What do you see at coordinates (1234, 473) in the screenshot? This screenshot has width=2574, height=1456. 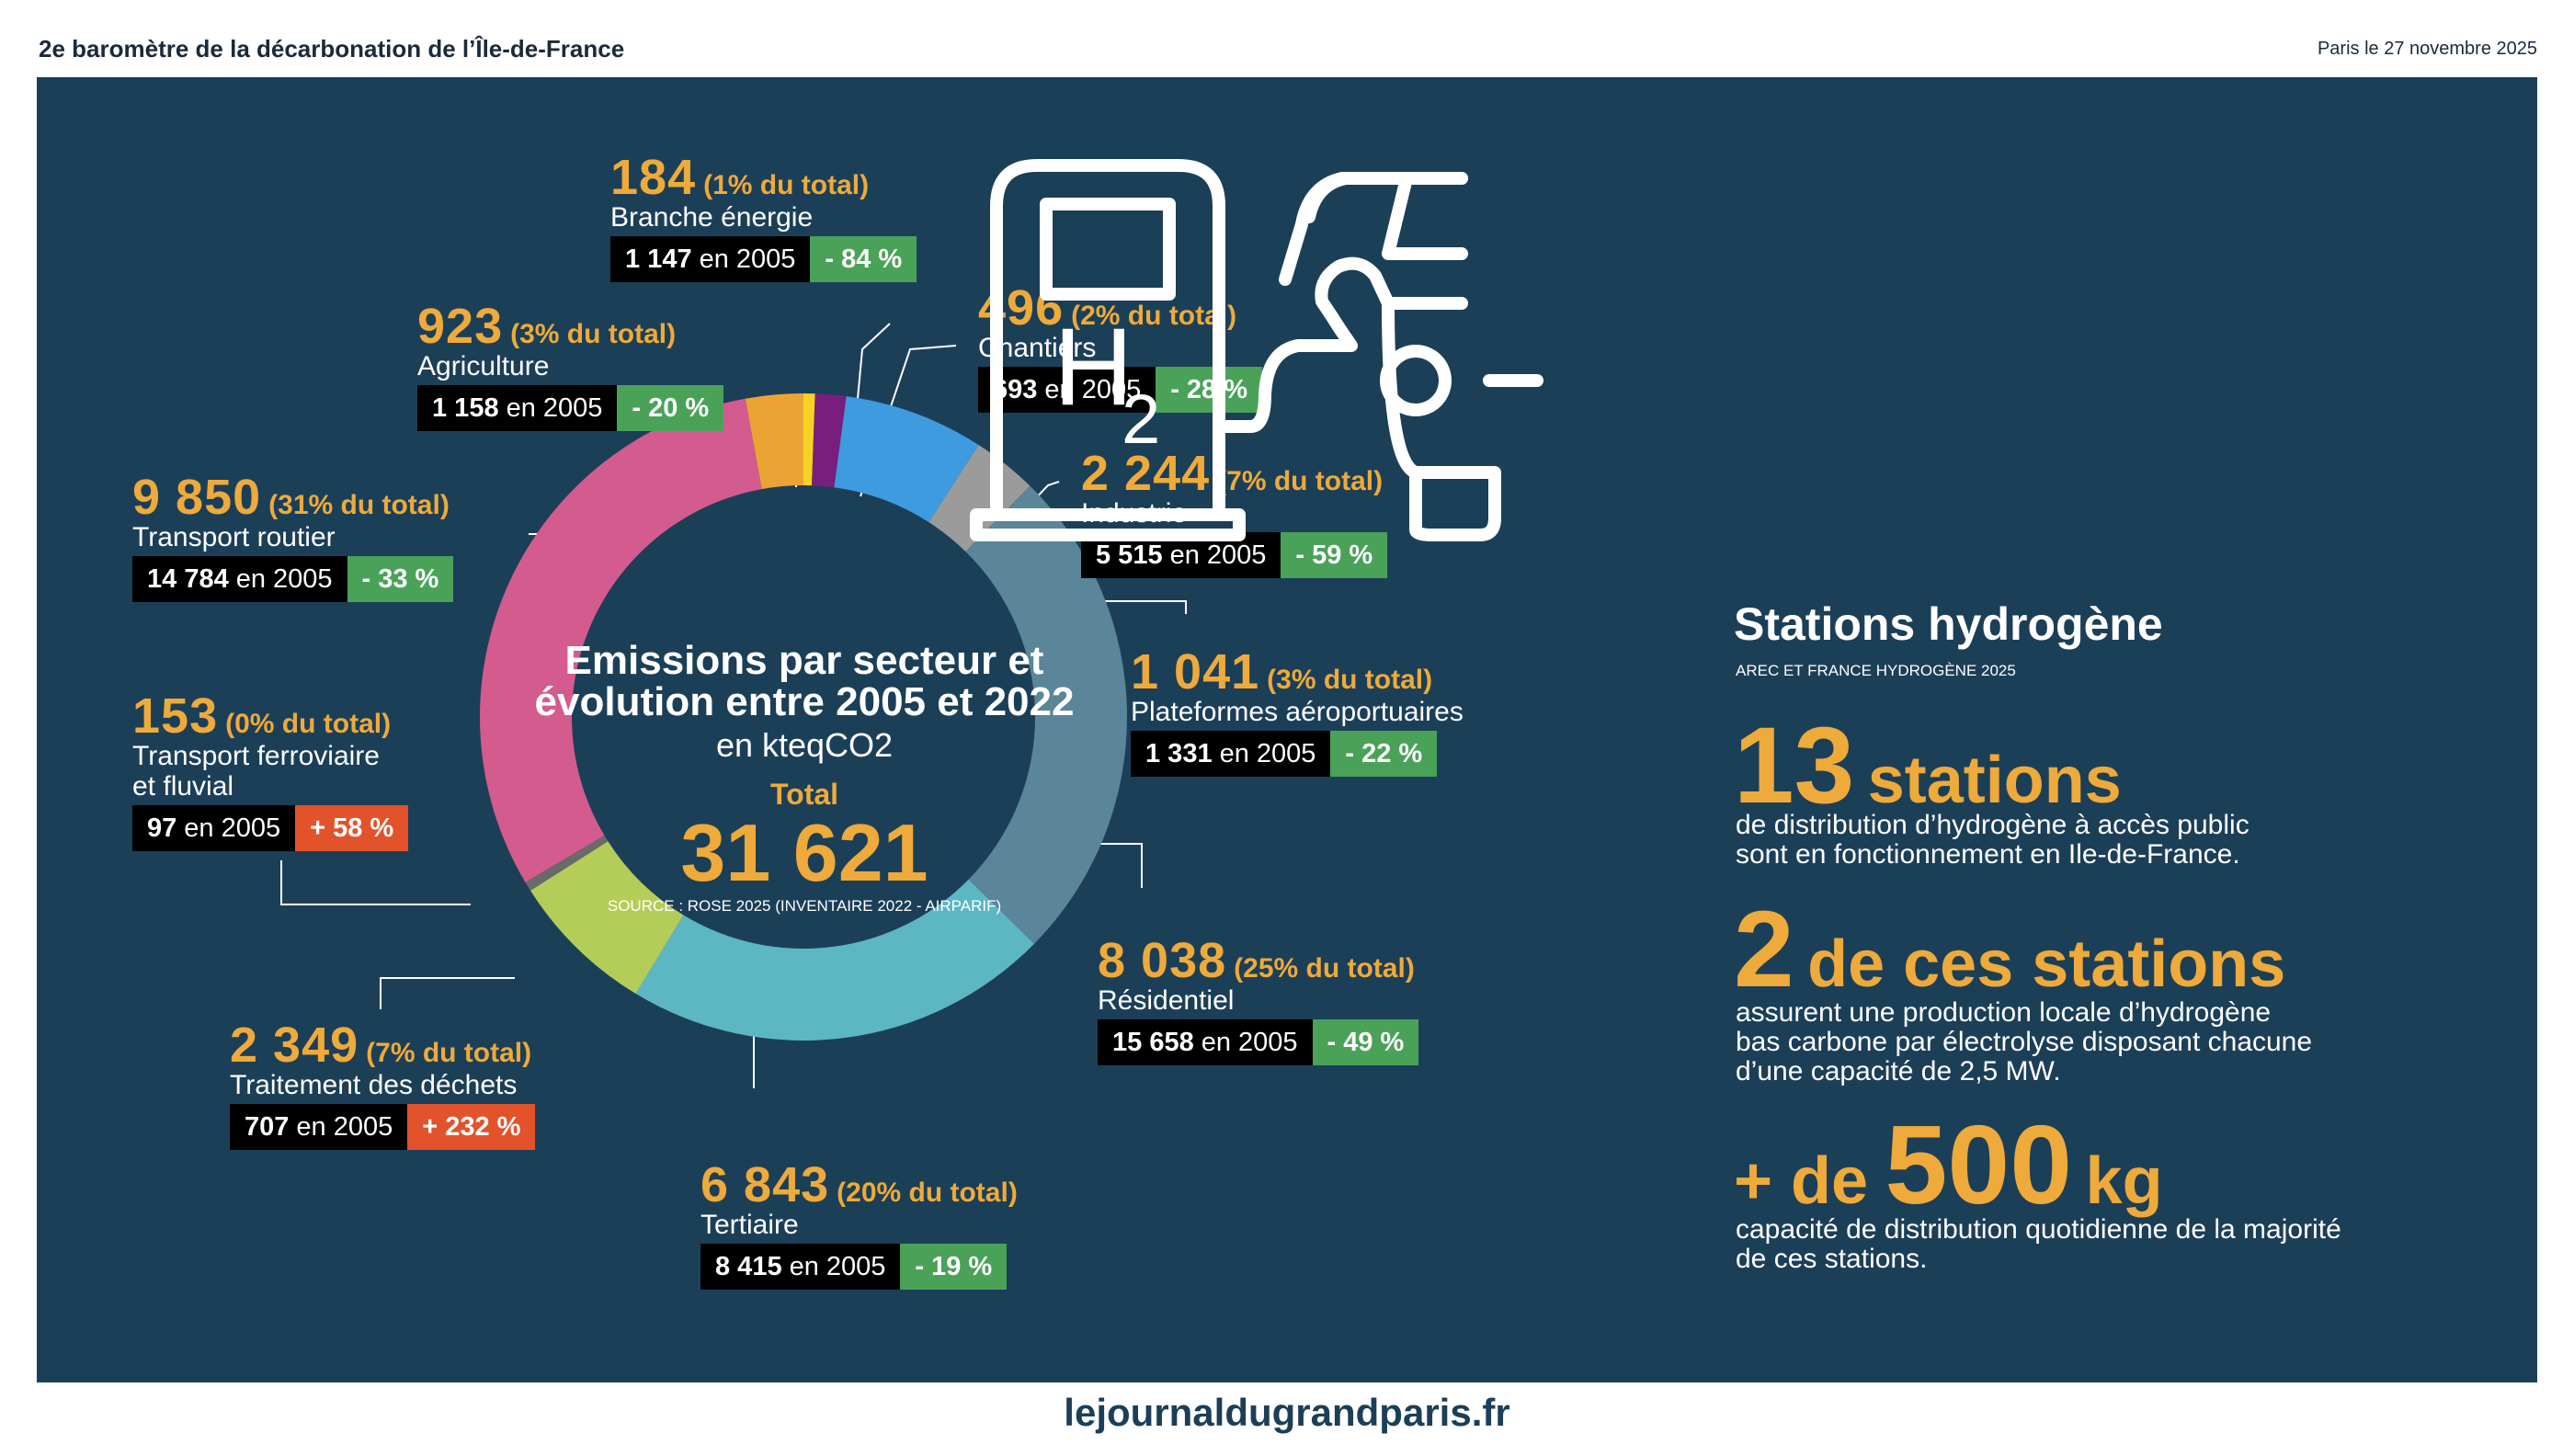 I see `sector-value-line: 2 244 (7% du total)` at bounding box center [1234, 473].